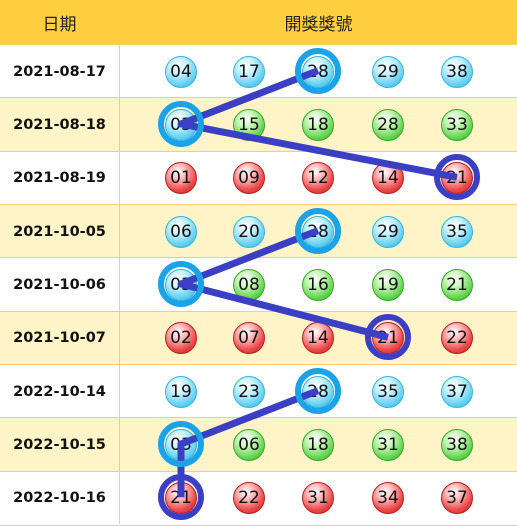 This screenshot has width=517, height=526. Describe the element at coordinates (249, 391) in the screenshot. I see `number-ball: 23` at that location.